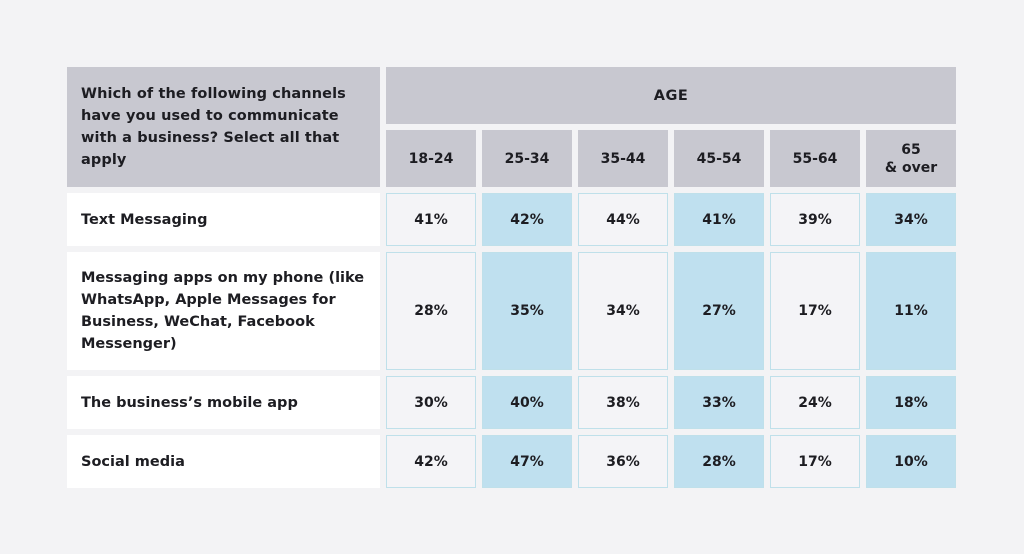 This screenshot has height=554, width=1024. Describe the element at coordinates (527, 158) in the screenshot. I see `age-column-header: 25-34` at that location.